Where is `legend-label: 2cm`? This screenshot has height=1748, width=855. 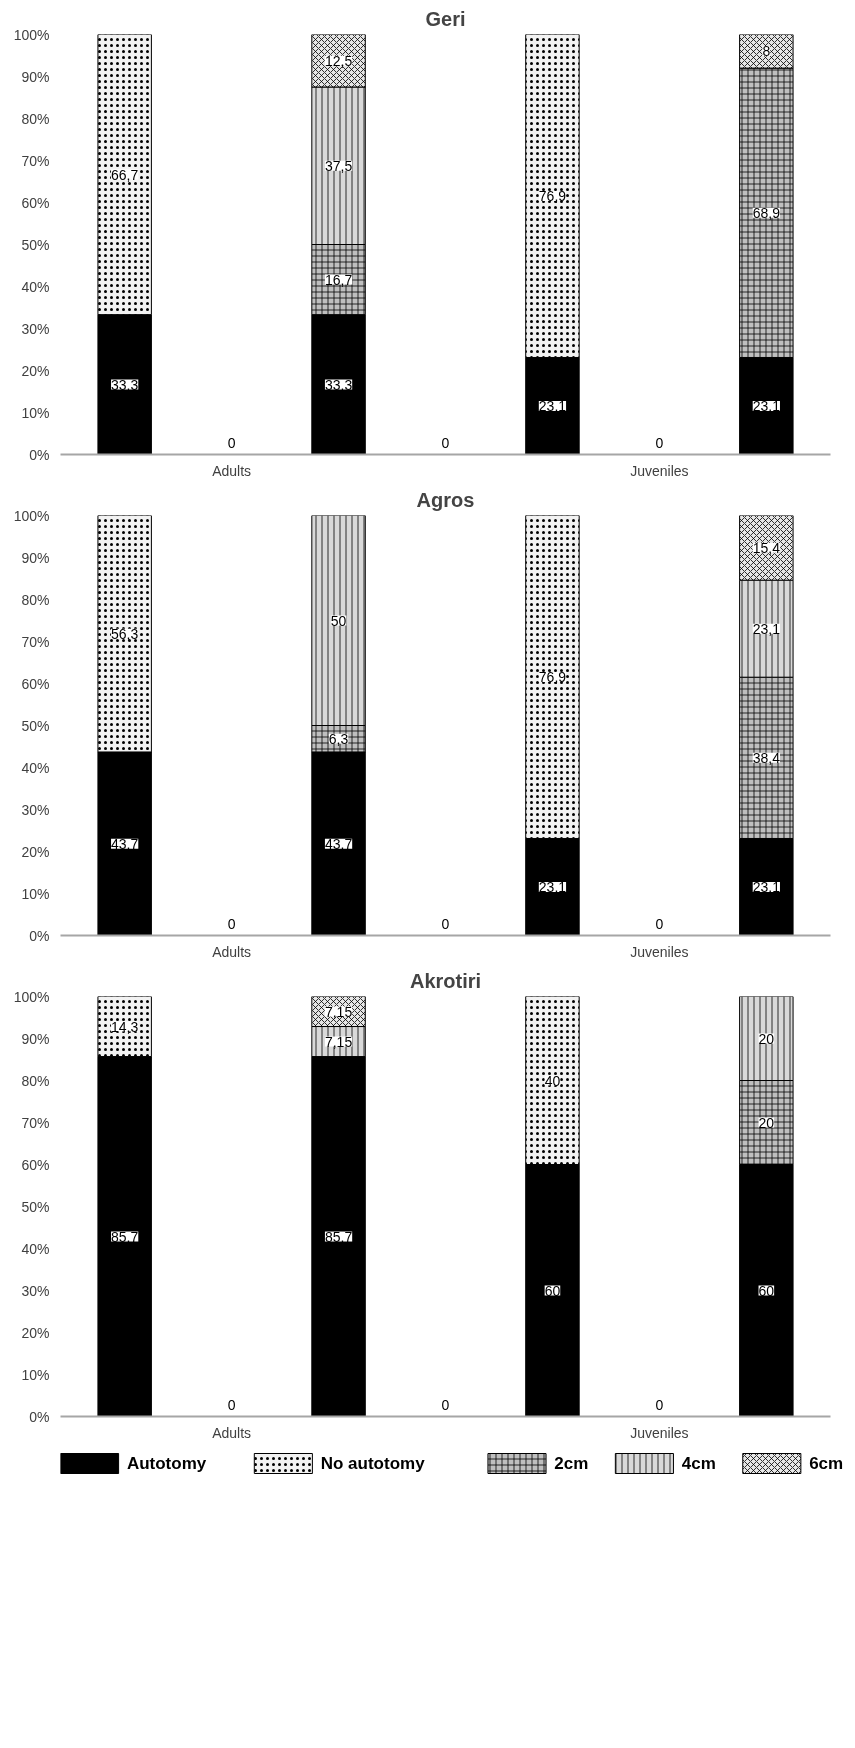 legend-label: 2cm is located at coordinates (571, 1463).